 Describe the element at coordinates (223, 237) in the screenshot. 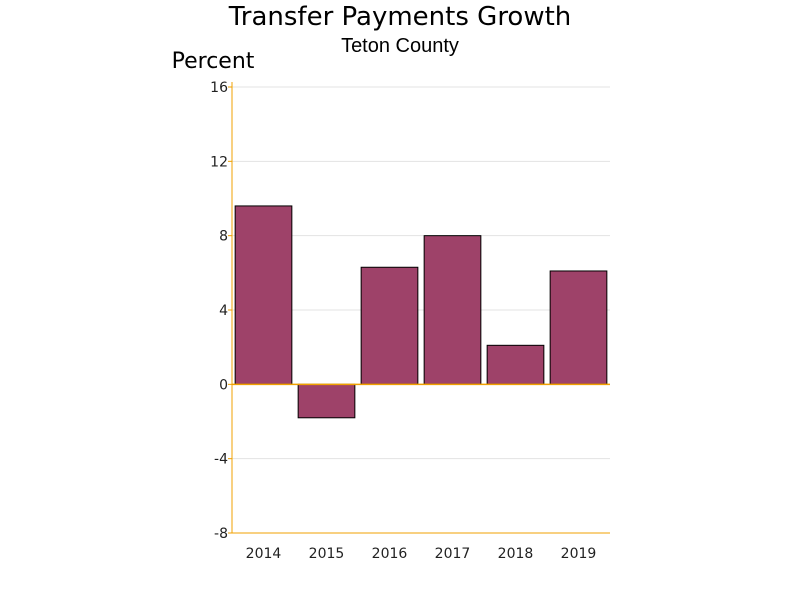

I see `y-tick-label: 8` at that location.